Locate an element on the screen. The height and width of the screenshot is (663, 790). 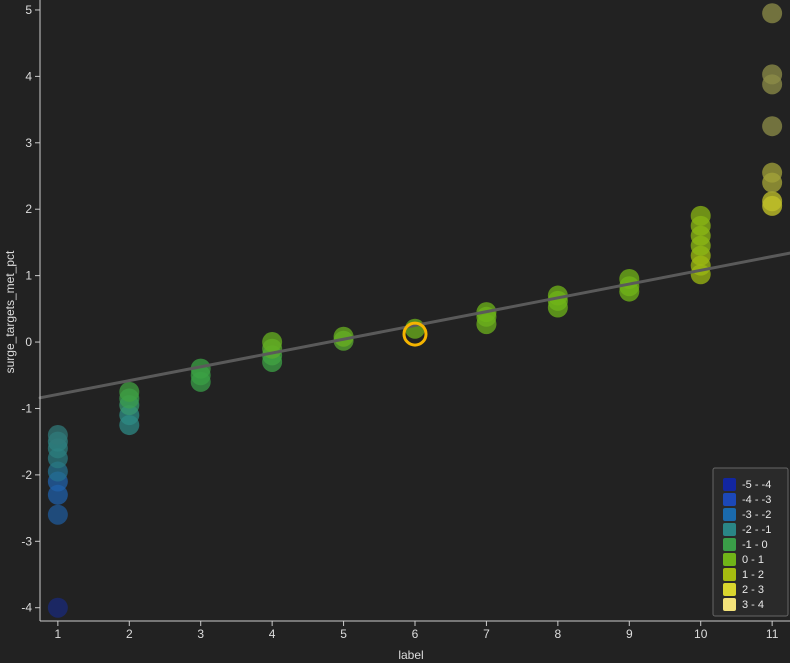
legend-label: -5 - -4 is located at coordinates (756, 485).